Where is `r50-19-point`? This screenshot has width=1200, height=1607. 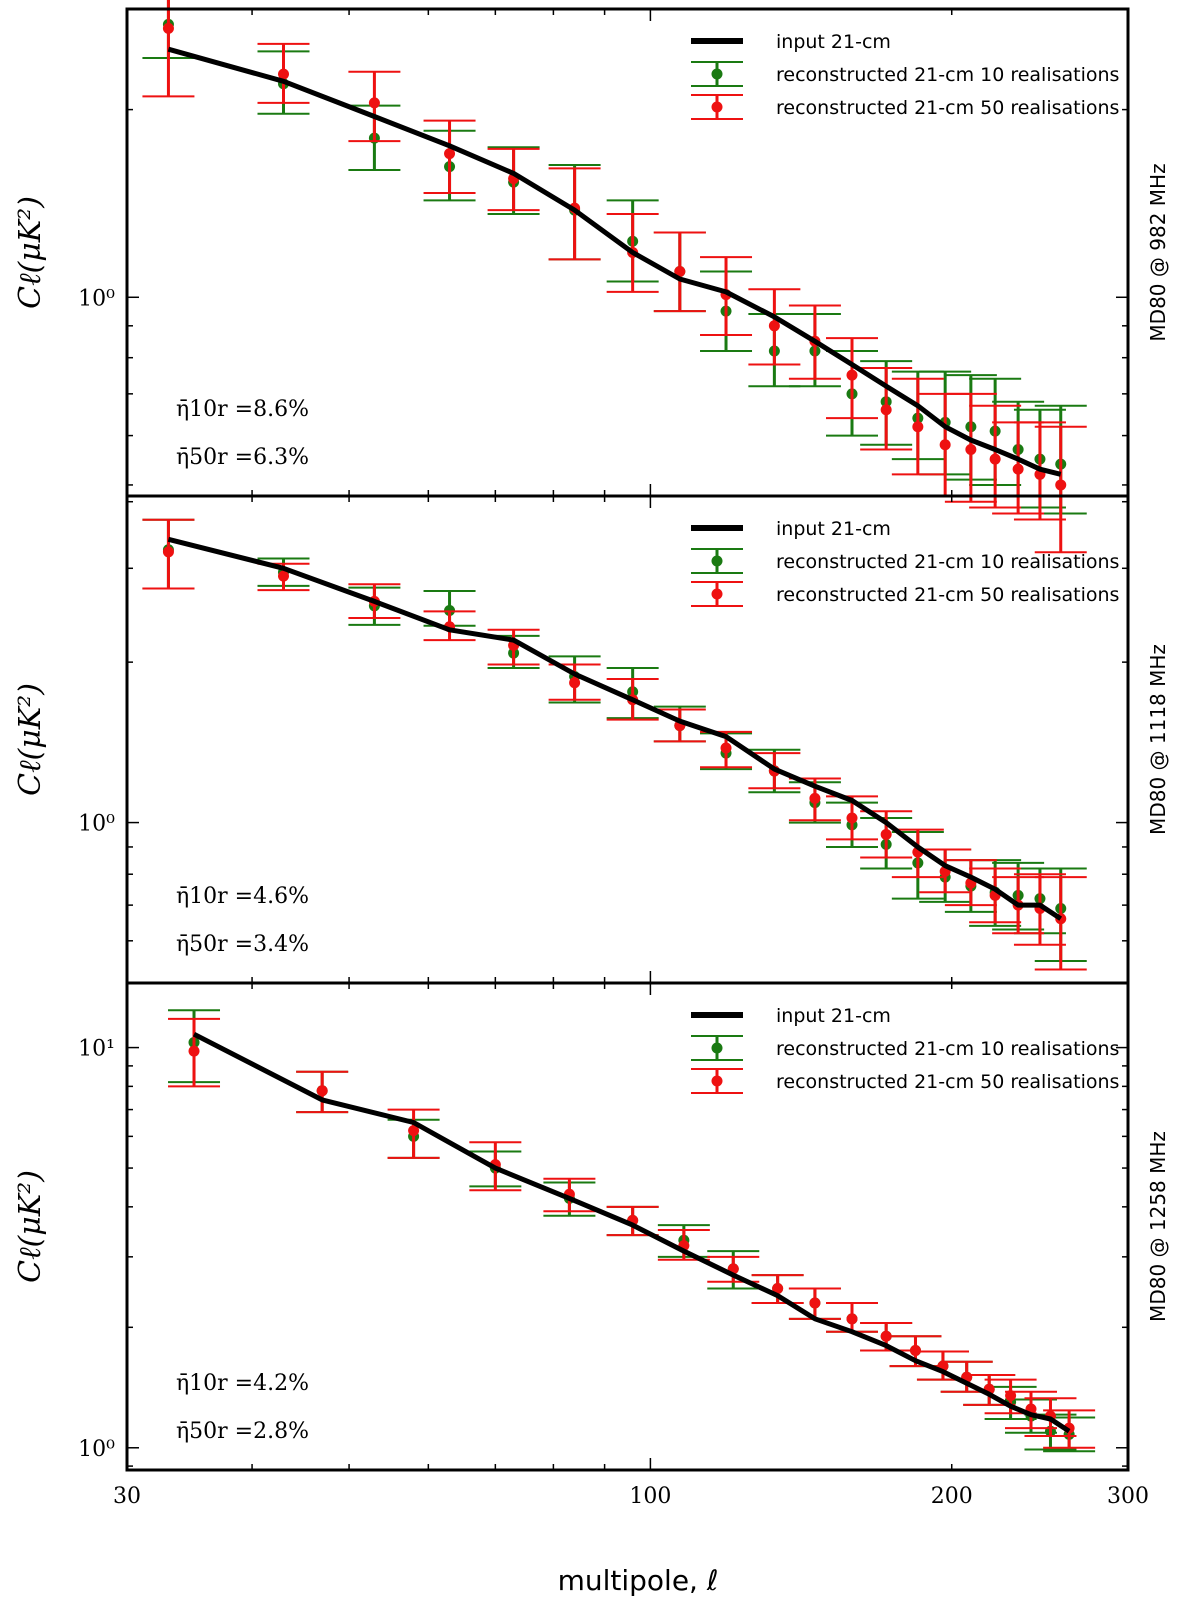 r50-19-point is located at coordinates (1061, 485).